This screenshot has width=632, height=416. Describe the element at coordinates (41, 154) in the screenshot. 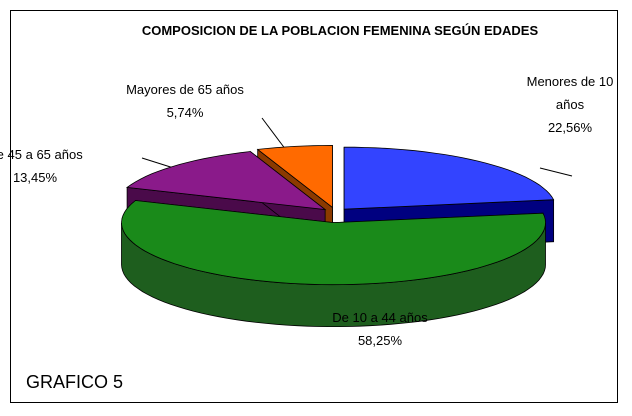

I see `category-label: De 45 a 65 años` at that location.